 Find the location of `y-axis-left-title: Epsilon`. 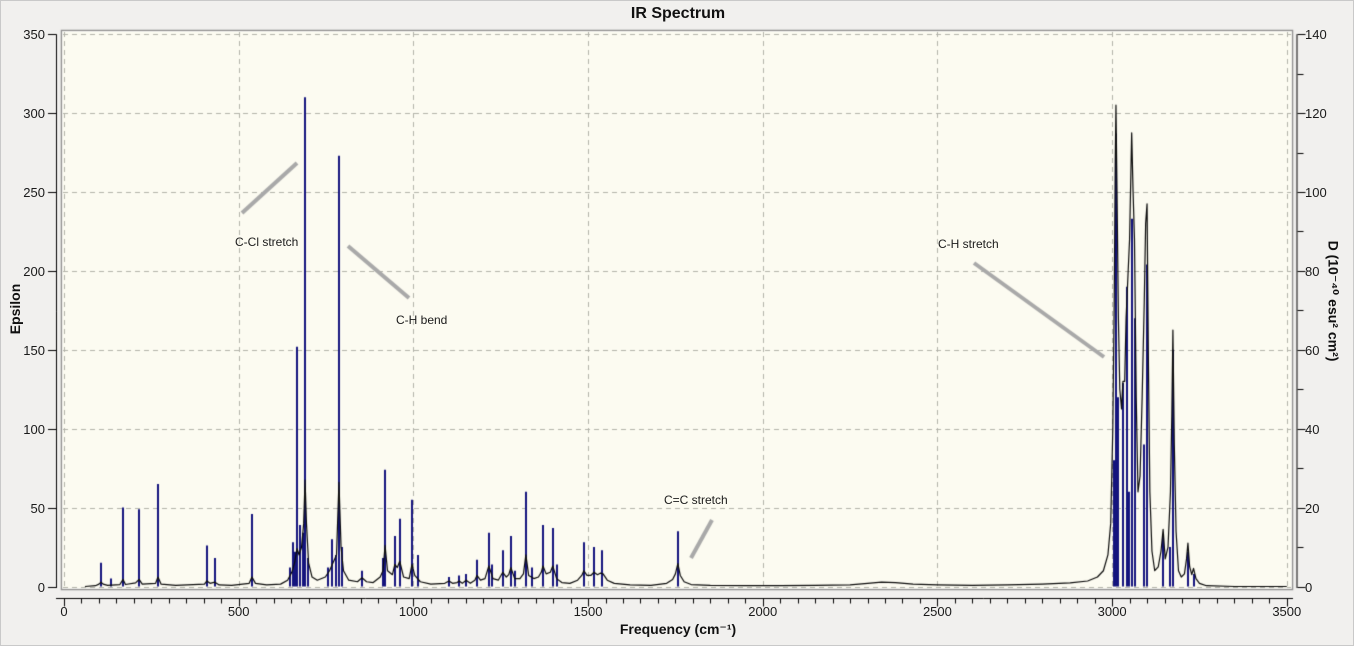

y-axis-left-title: Epsilon is located at coordinates (15, 309).